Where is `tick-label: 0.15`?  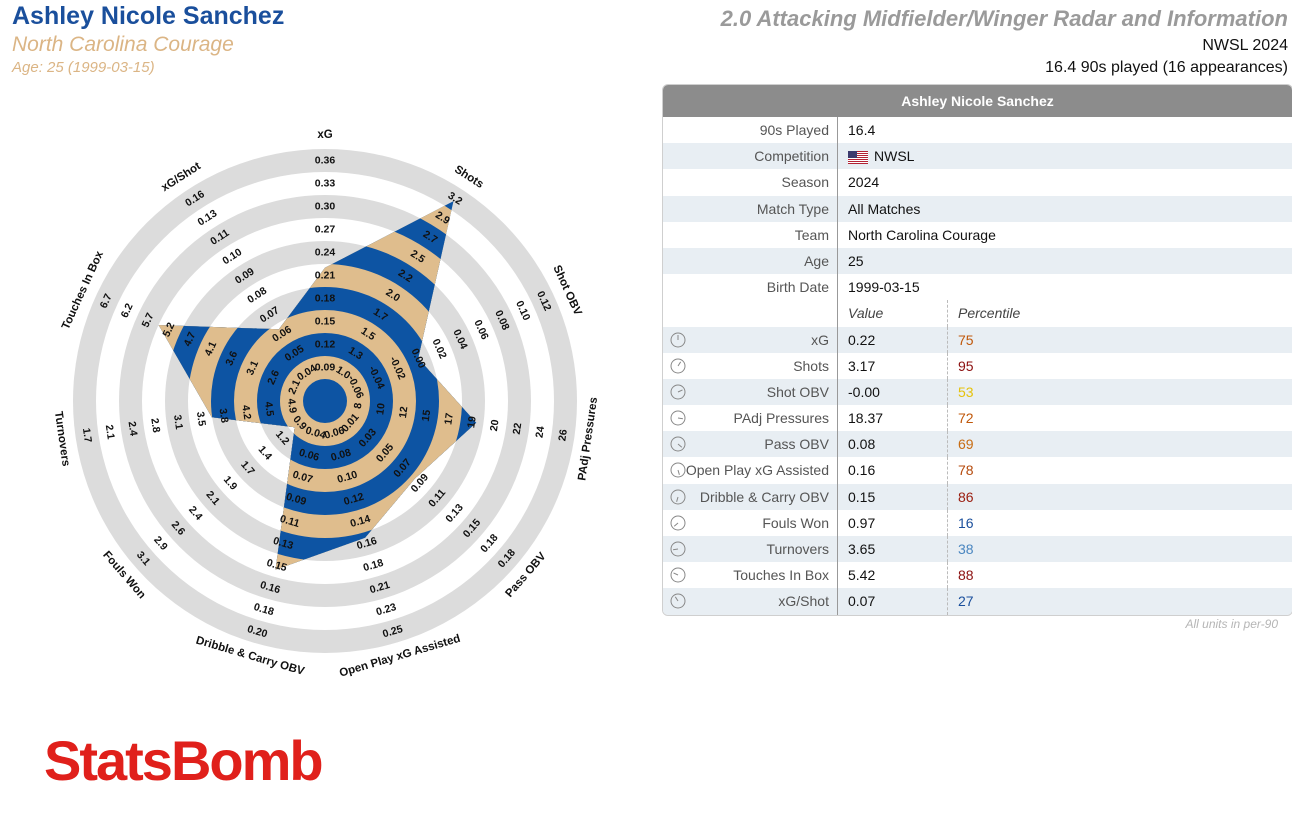 tick-label: 0.15 is located at coordinates (276, 565).